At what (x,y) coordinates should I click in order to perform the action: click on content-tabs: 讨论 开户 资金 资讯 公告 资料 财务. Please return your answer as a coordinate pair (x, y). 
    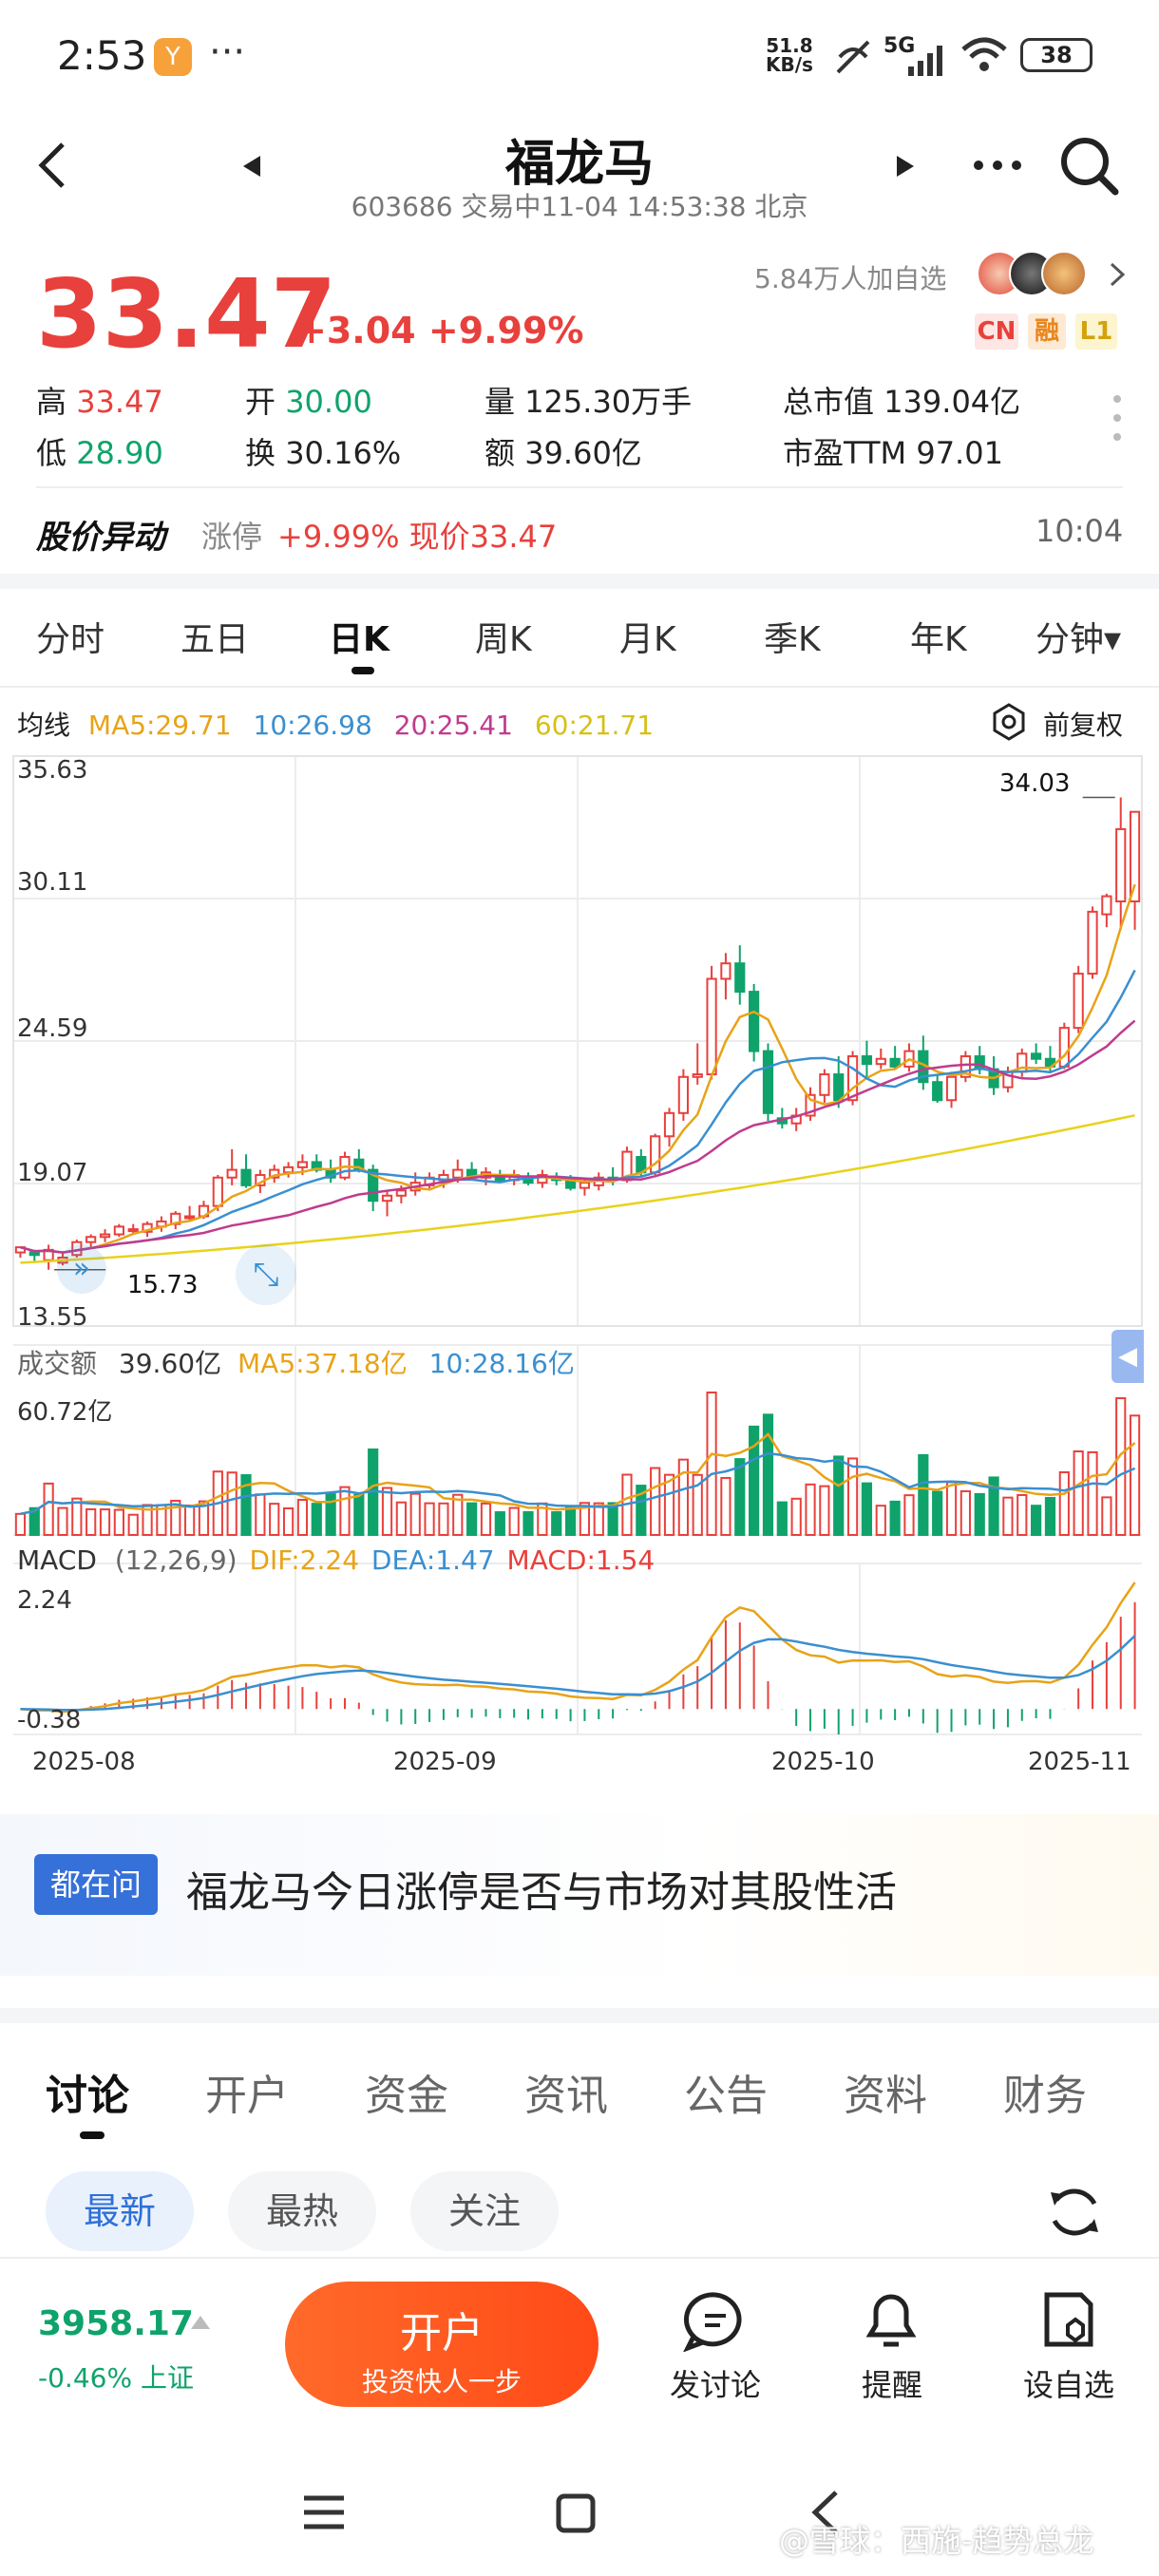
    Looking at the image, I should click on (579, 2100).